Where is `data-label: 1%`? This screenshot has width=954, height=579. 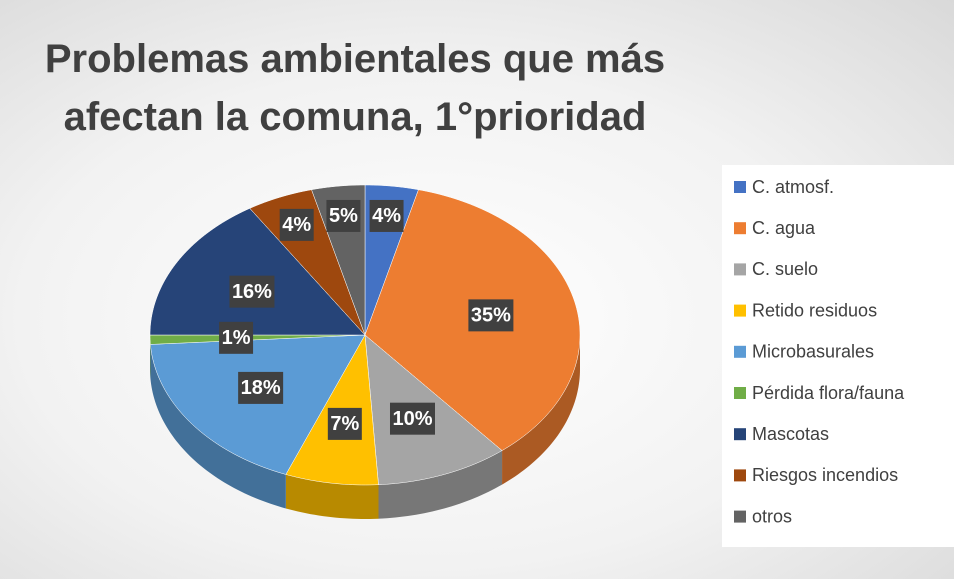 data-label: 1% is located at coordinates (236, 338).